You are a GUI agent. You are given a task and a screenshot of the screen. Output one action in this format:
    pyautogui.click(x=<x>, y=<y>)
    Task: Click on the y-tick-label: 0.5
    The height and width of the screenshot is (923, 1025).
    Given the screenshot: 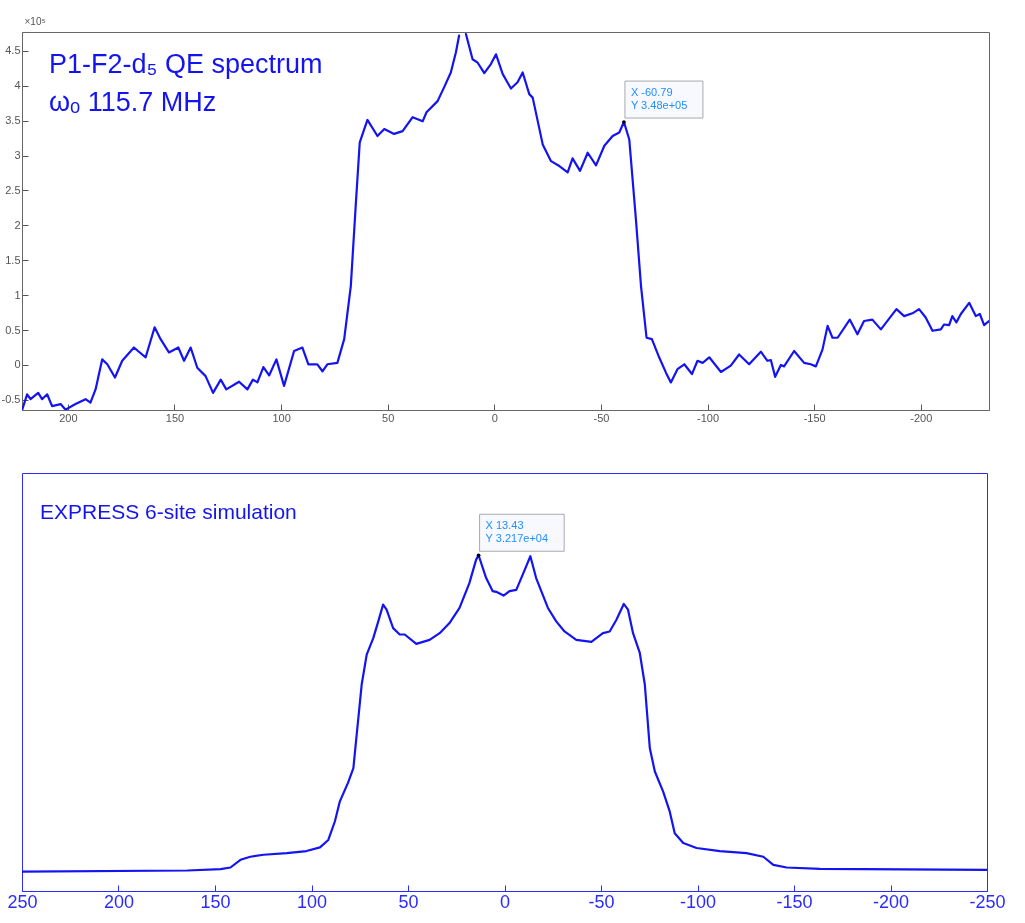 What is the action you would take?
    pyautogui.click(x=13, y=329)
    